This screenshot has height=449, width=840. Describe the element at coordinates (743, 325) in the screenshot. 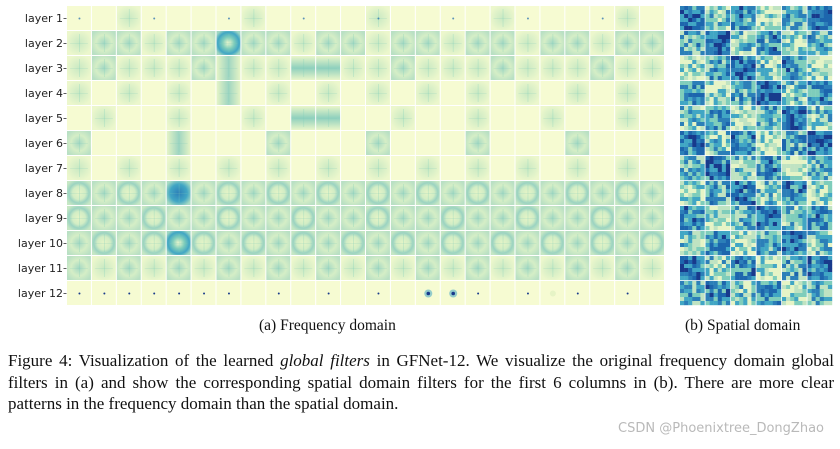

I see `panel-b-caption: (b) Spatial domain` at that location.